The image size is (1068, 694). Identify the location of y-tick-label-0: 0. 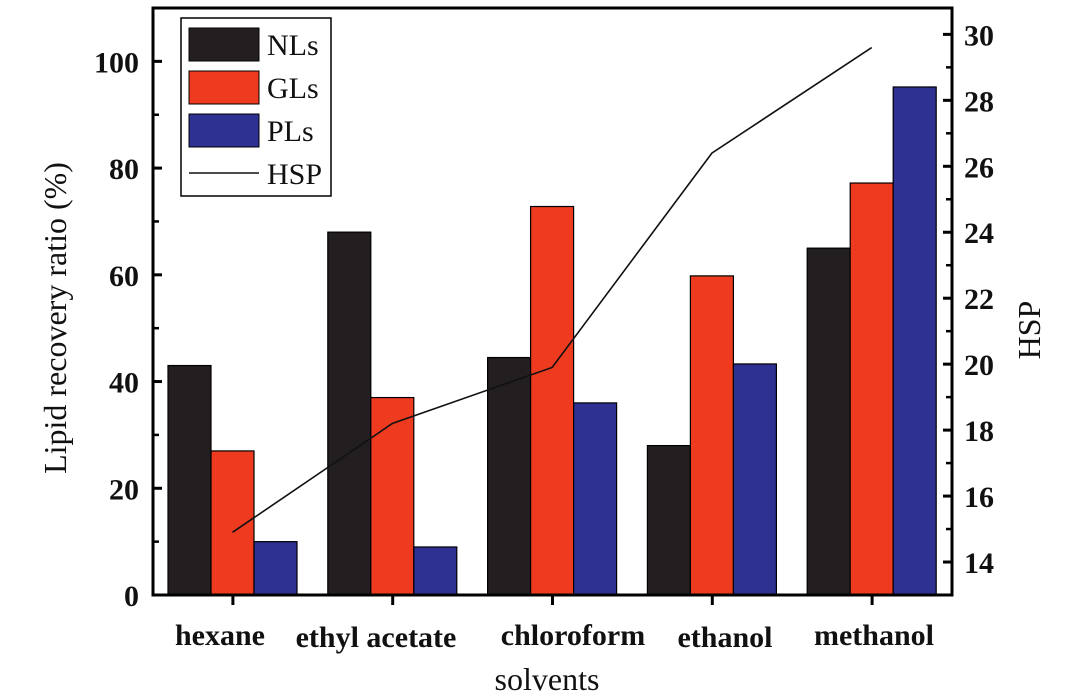
(131, 596).